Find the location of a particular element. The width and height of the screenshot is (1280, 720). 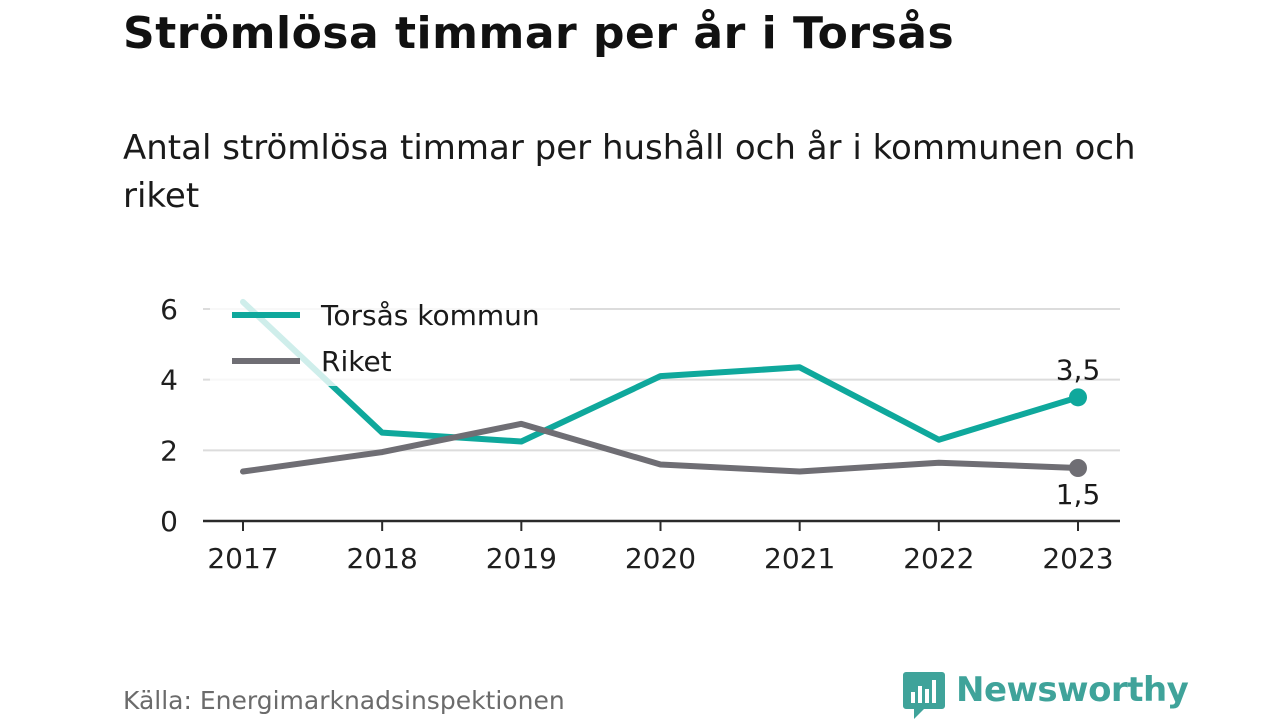

legend-label: Riket is located at coordinates (356, 361).